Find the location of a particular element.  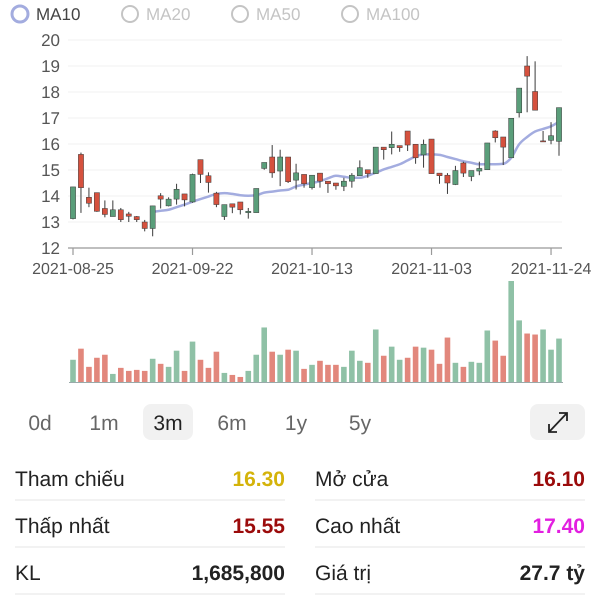

text: MA100 is located at coordinates (393, 14).